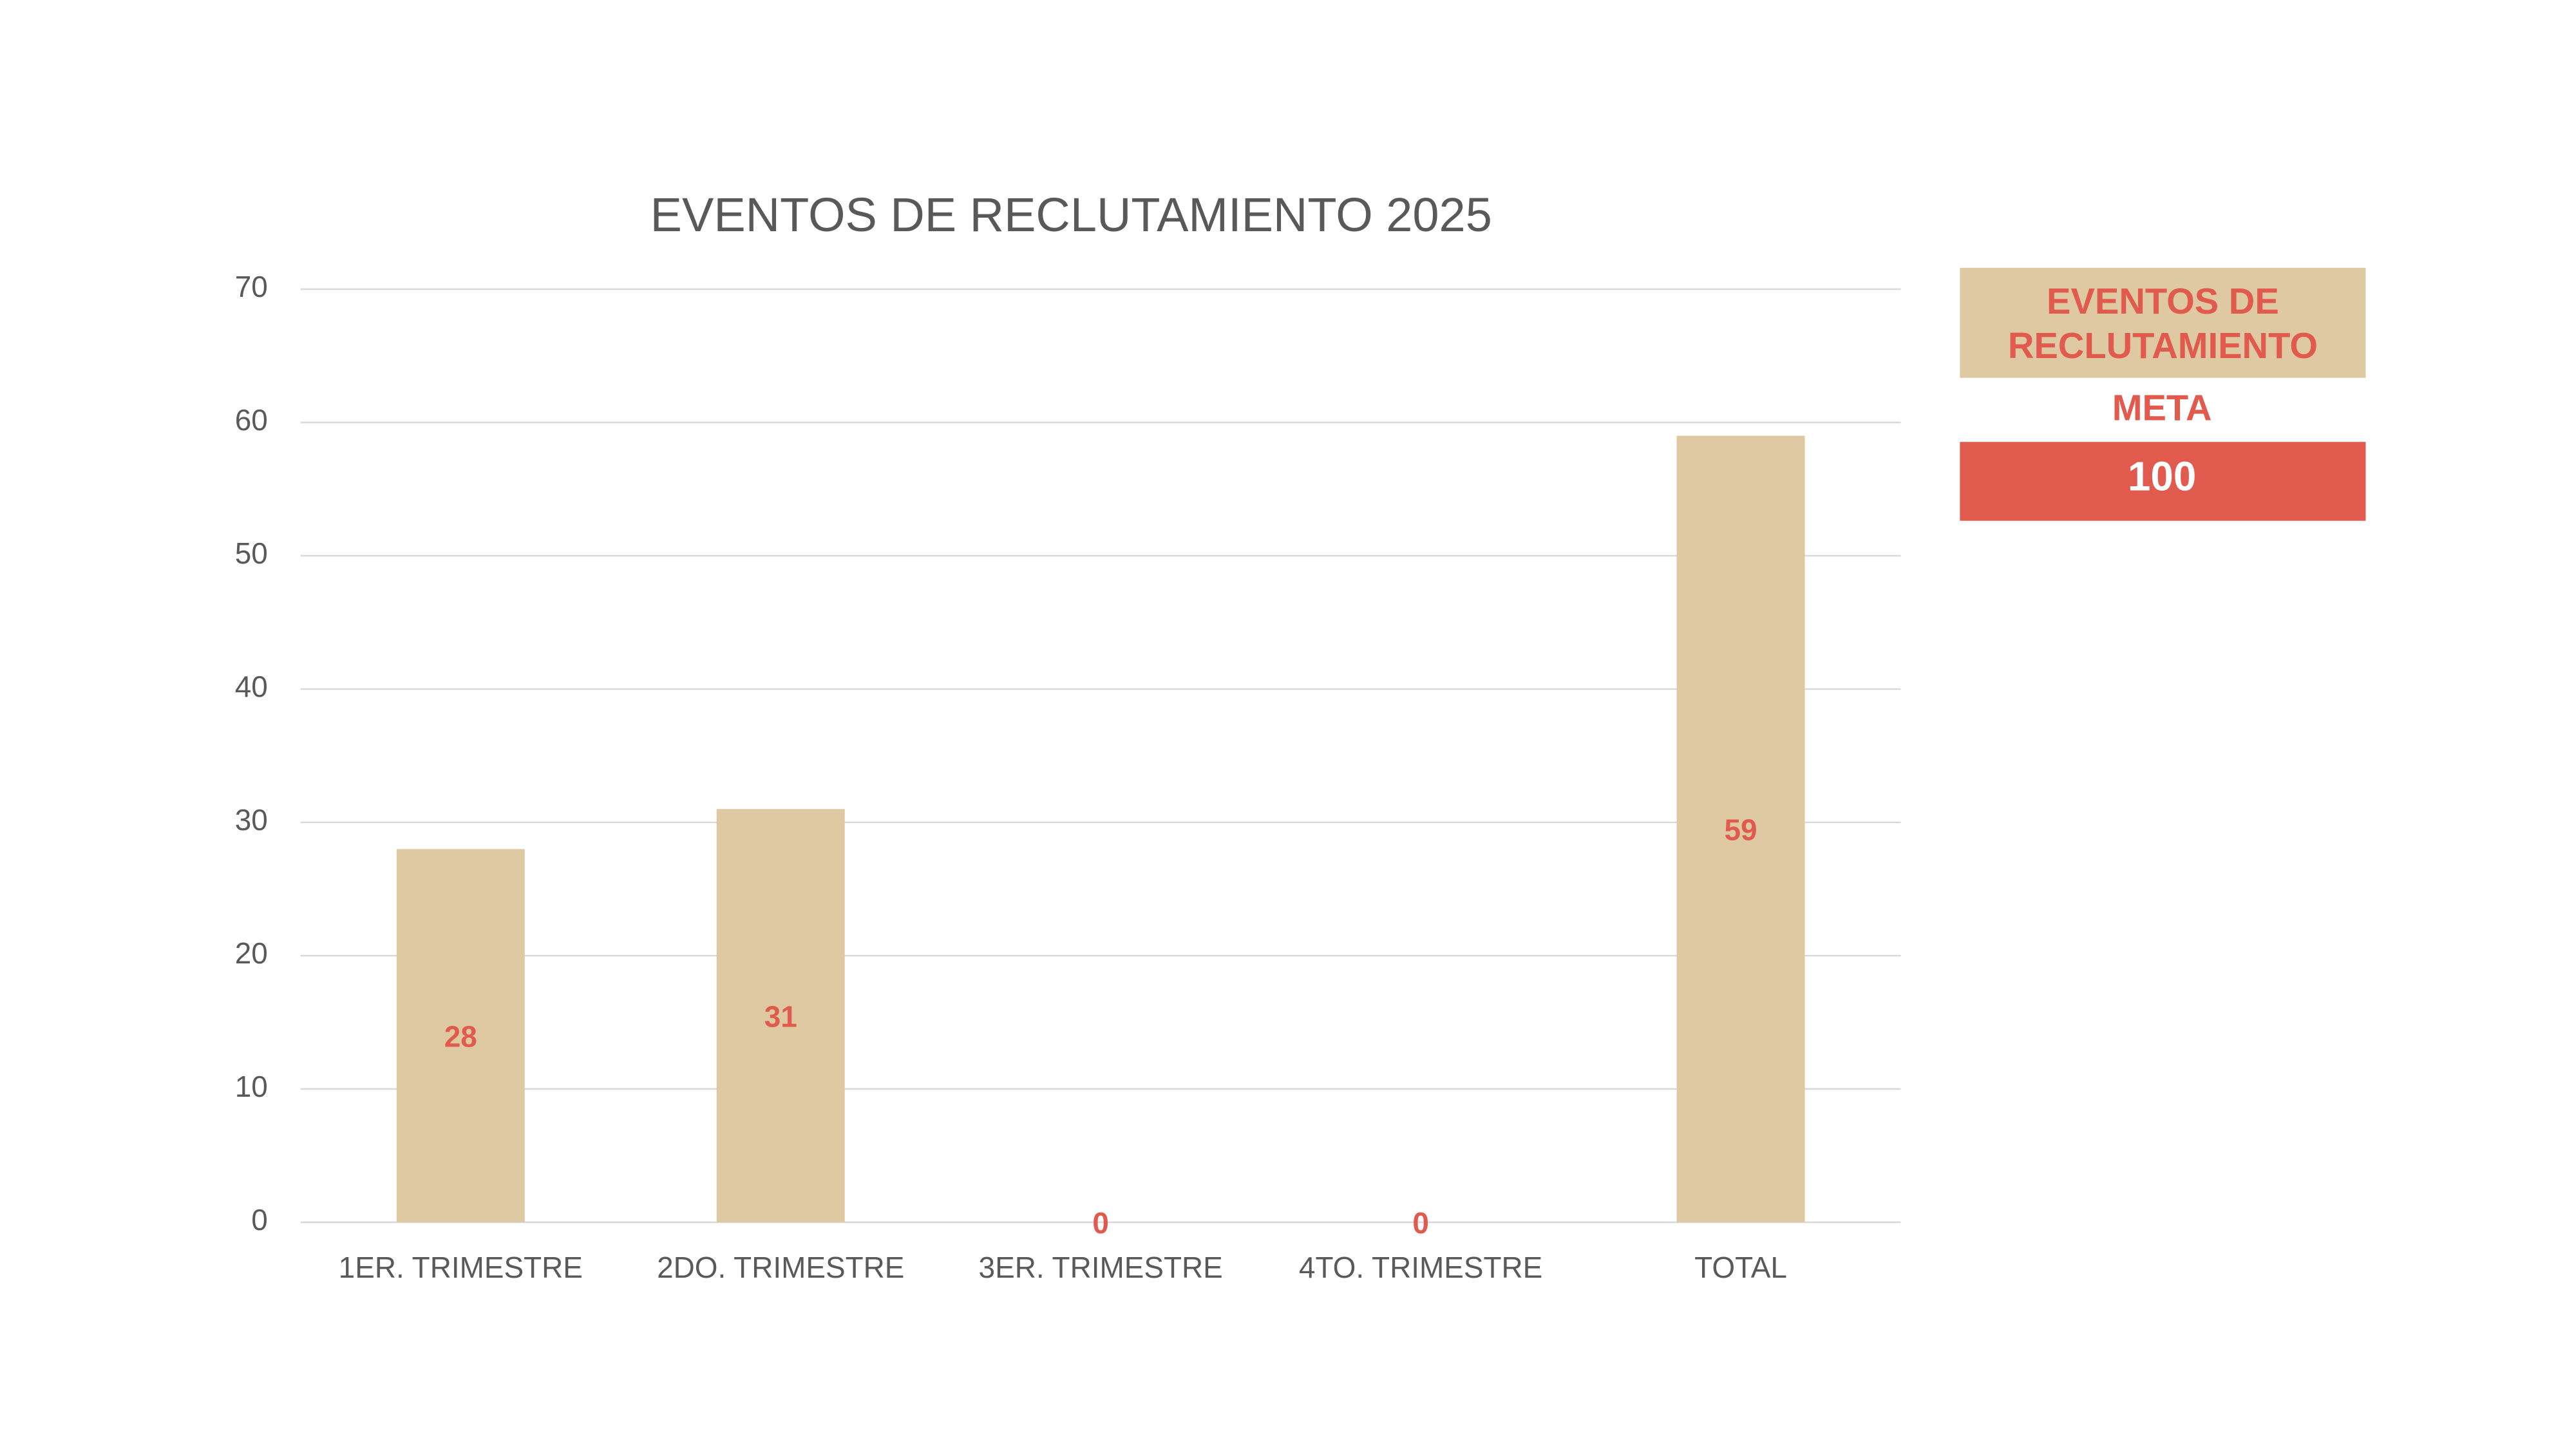 The height and width of the screenshot is (1449, 2576). What do you see at coordinates (1740, 1267) in the screenshot?
I see `x-tick-label: TOTAL` at bounding box center [1740, 1267].